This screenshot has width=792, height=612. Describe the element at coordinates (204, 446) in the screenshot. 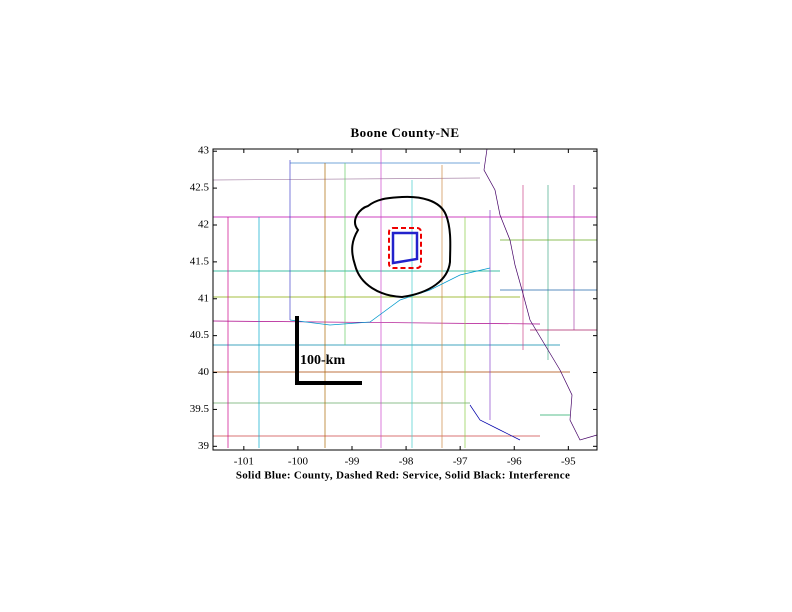

I see `y-tick-label: 39` at that location.